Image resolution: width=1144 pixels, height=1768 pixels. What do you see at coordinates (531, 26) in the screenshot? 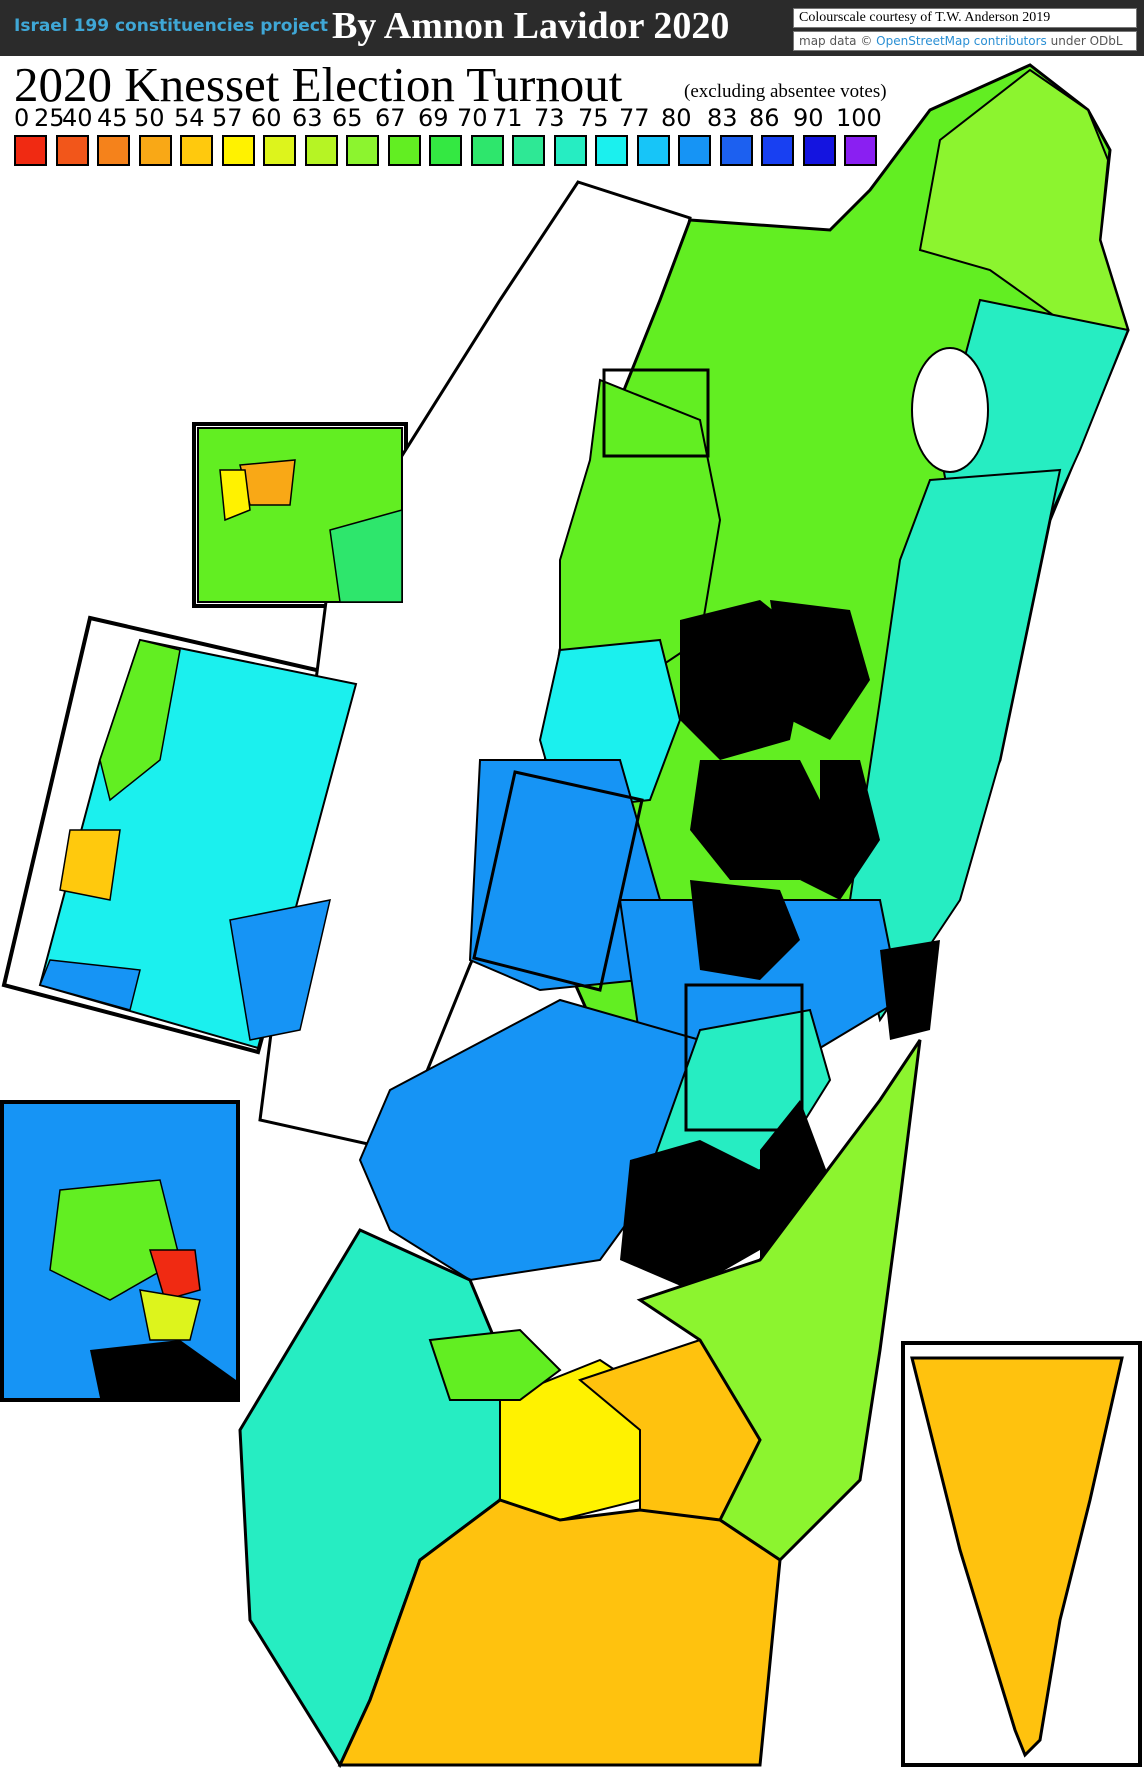
I see `author-title: By Amnon Lavidor 2020` at bounding box center [531, 26].